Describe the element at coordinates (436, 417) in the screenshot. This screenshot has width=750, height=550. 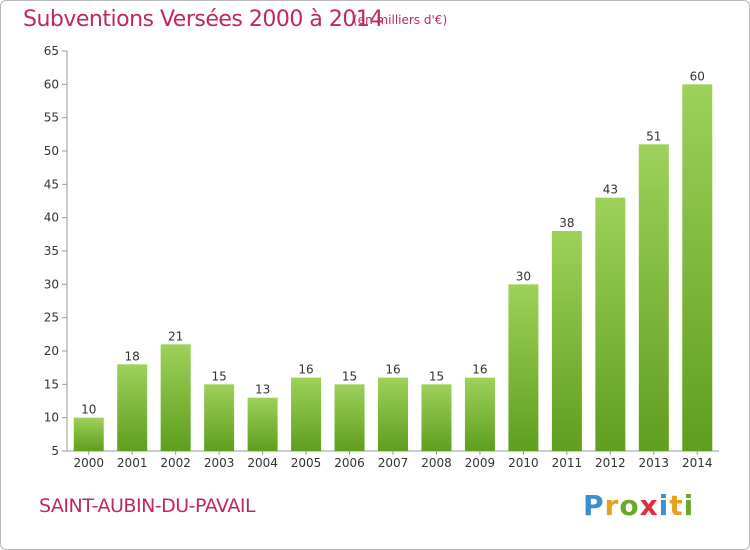
I see `bar-2008` at that location.